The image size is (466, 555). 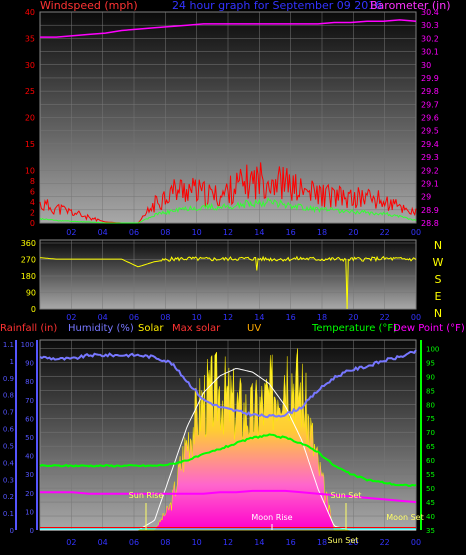 What do you see at coordinates (271, 517) in the screenshot?
I see `moon-rise-label: Moon Rise` at bounding box center [271, 517].